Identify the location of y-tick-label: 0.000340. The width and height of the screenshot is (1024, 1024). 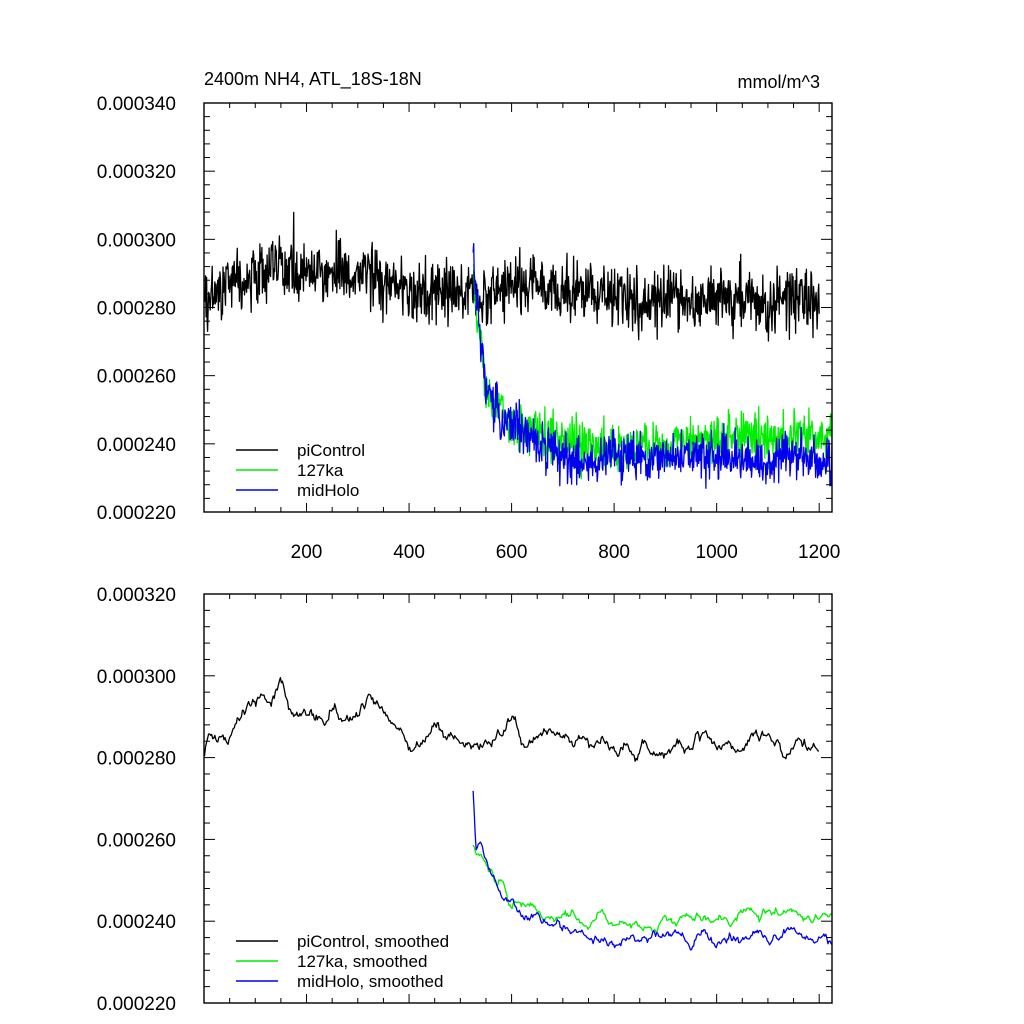
(136, 104).